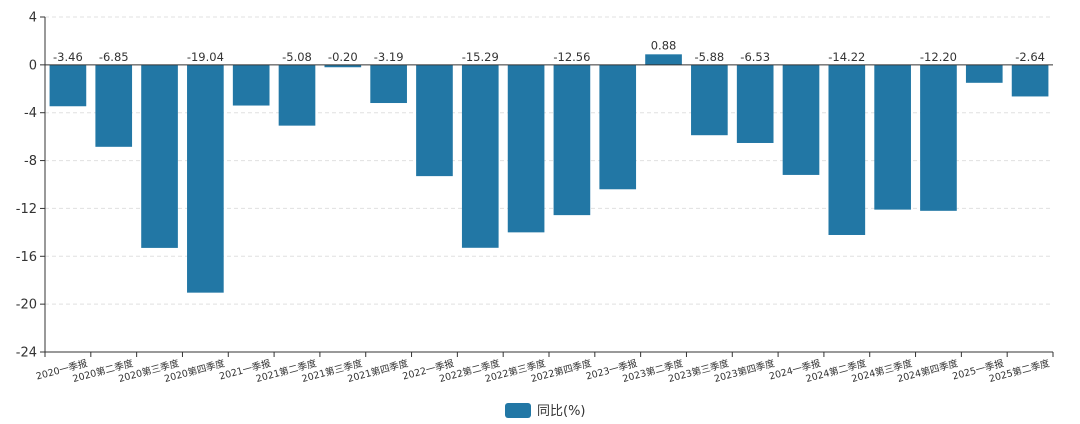 The image size is (1080, 424). What do you see at coordinates (26, 305) in the screenshot?
I see `y-tick-label: -20` at bounding box center [26, 305].